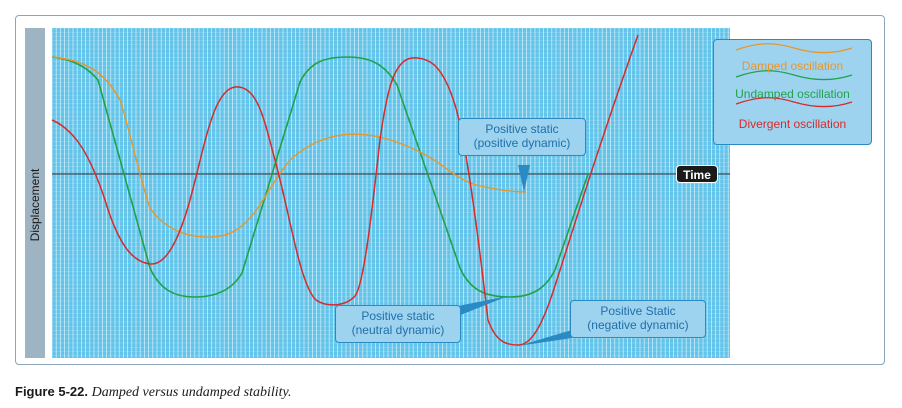 The width and height of the screenshot is (902, 408). I want to click on callout-positive-dynamic: Positive static (positive dynamic), so click(522, 137).